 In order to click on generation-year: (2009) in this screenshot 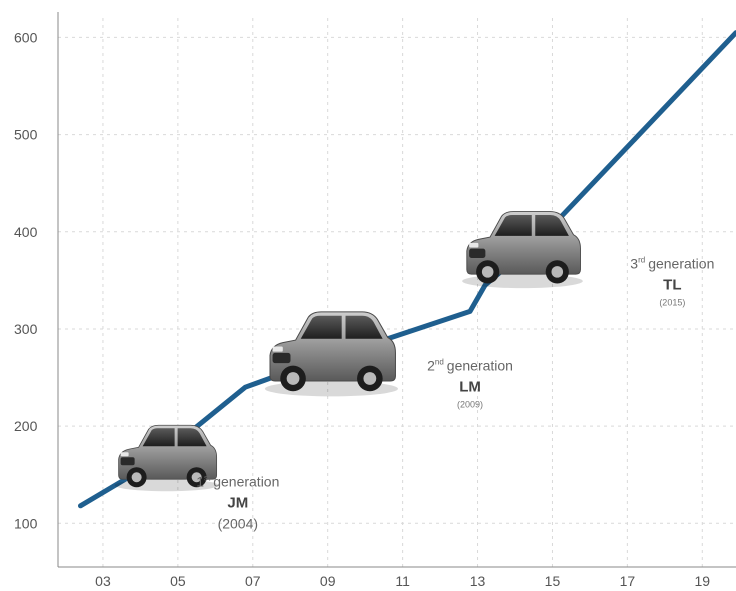, I will do `click(470, 405)`.